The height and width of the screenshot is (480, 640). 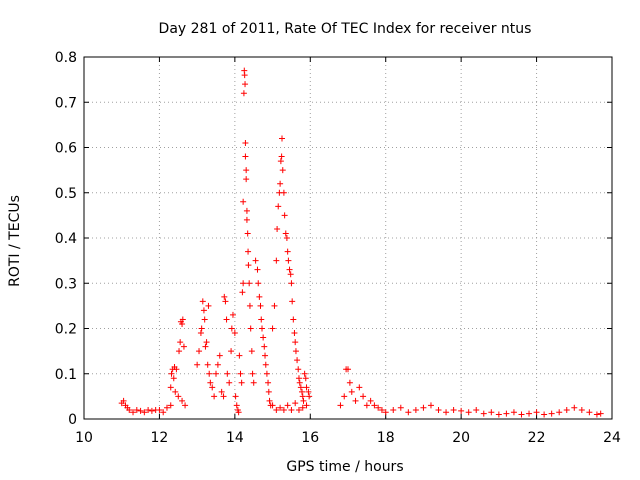 What do you see at coordinates (66, 284) in the screenshot?
I see `y-tick-label: 0.3` at bounding box center [66, 284].